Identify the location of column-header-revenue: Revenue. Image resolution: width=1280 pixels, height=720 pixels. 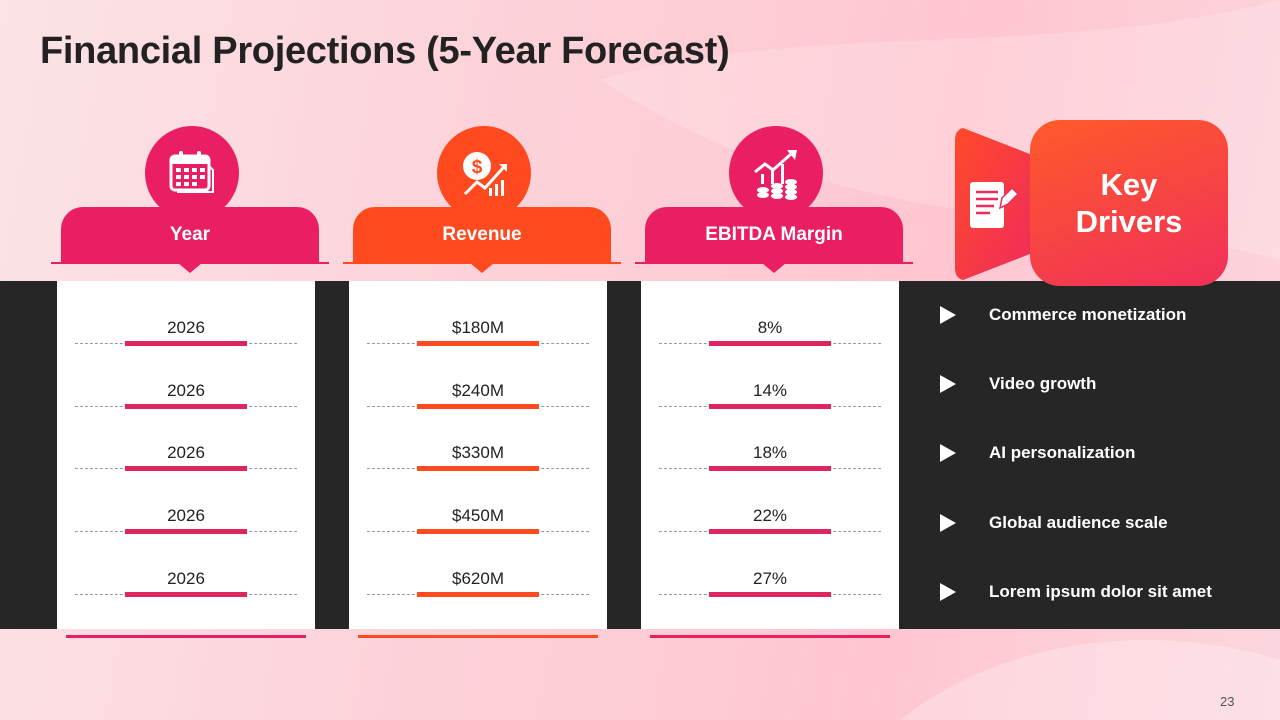
(482, 240).